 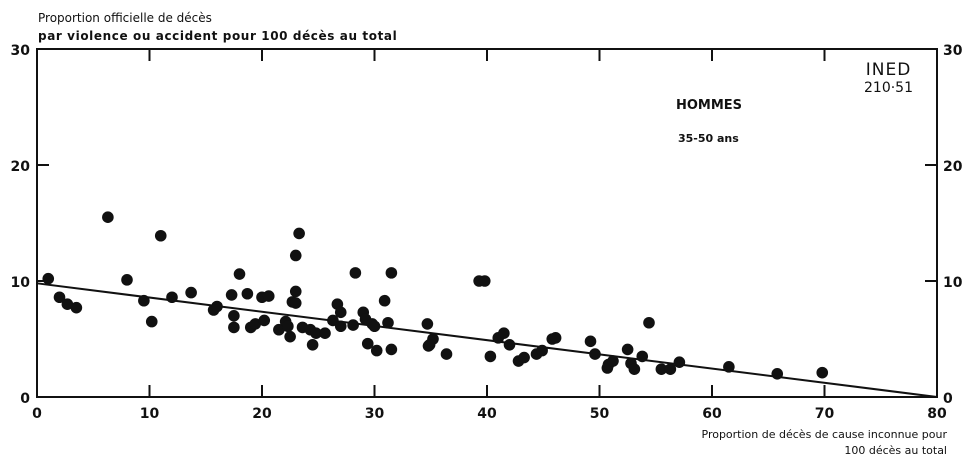 I want to click on y-tick-label-right: 10, so click(x=953, y=283).